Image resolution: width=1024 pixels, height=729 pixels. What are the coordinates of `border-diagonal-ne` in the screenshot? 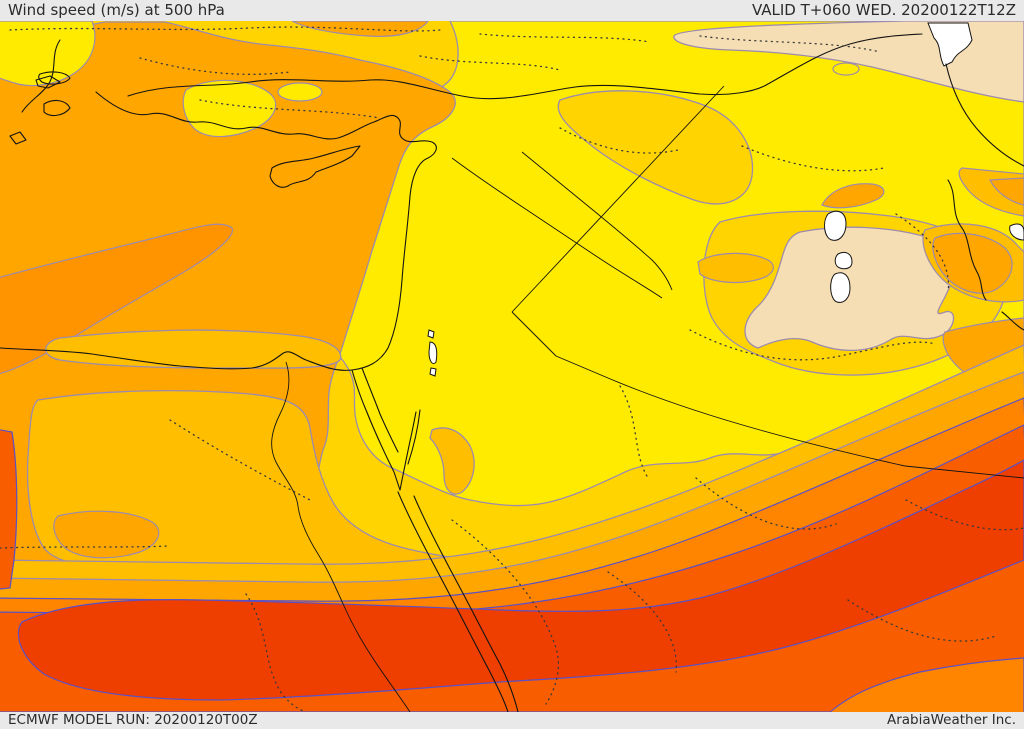 It's located at (618, 199).